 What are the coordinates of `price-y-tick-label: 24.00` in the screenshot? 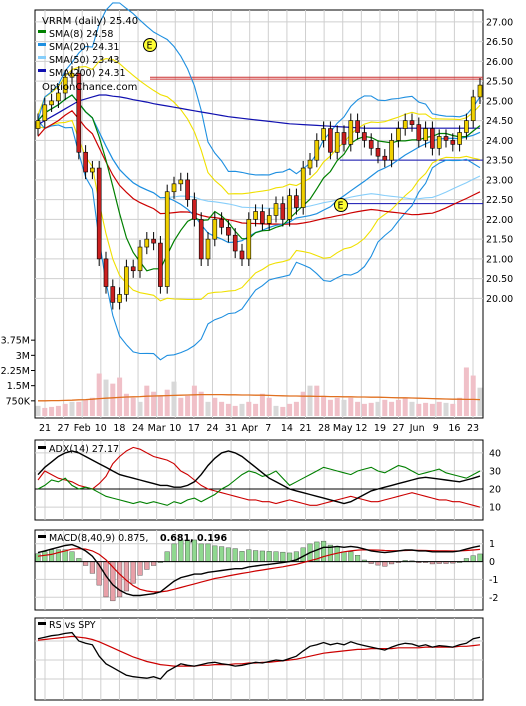 It's located at (499, 141).